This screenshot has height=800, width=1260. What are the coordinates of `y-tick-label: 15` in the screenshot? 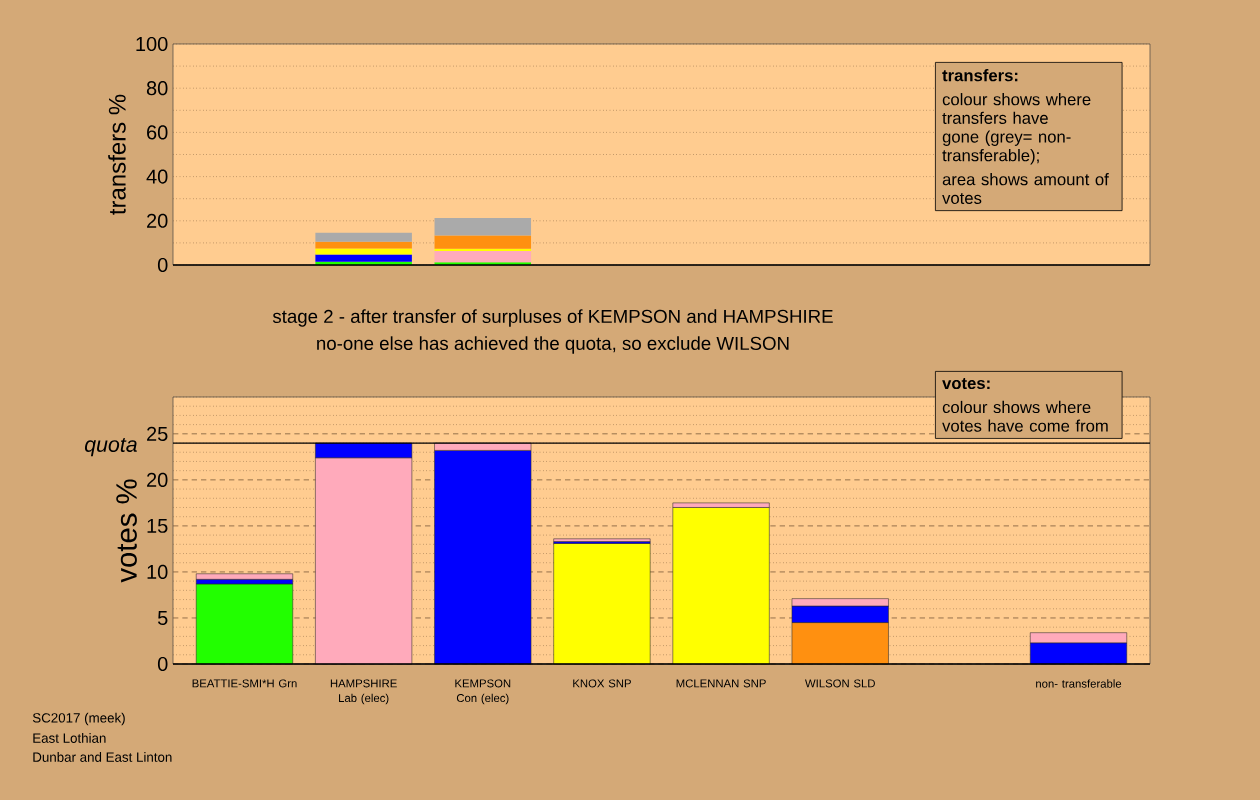 It's located at (157, 525).